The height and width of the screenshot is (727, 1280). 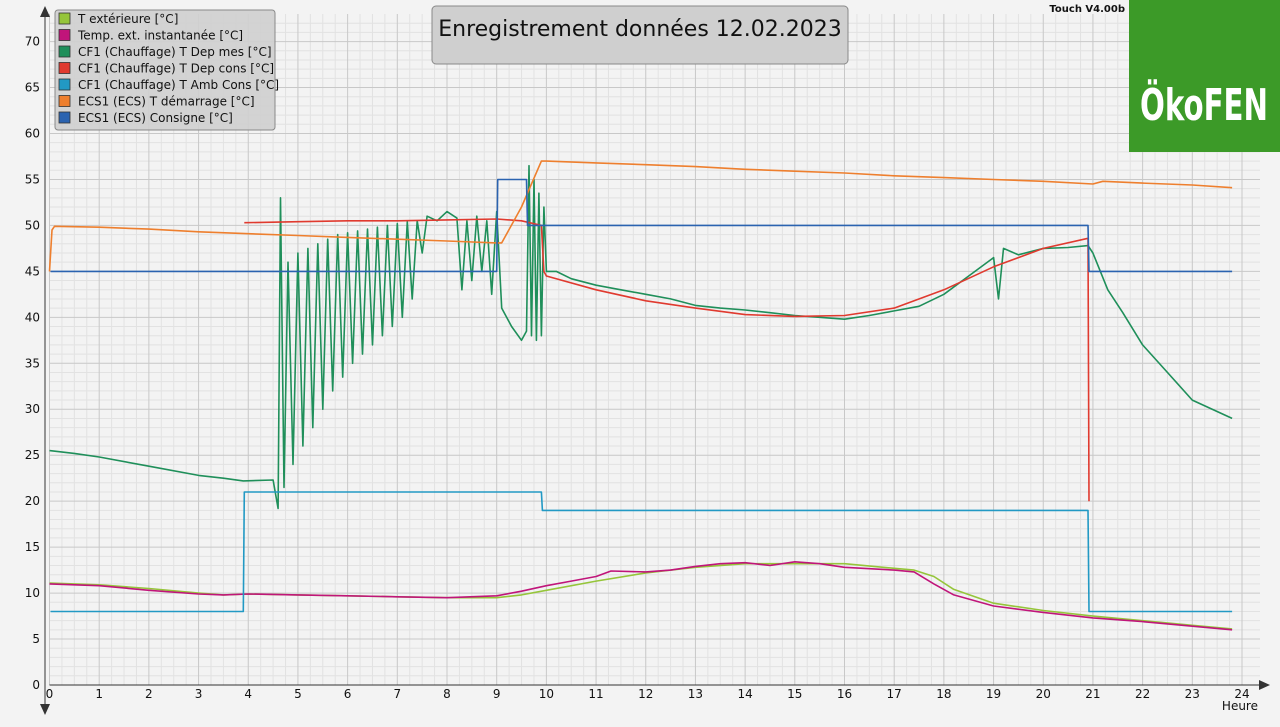 What do you see at coordinates (32, 501) in the screenshot?
I see `y-tick-label: 20` at bounding box center [32, 501].